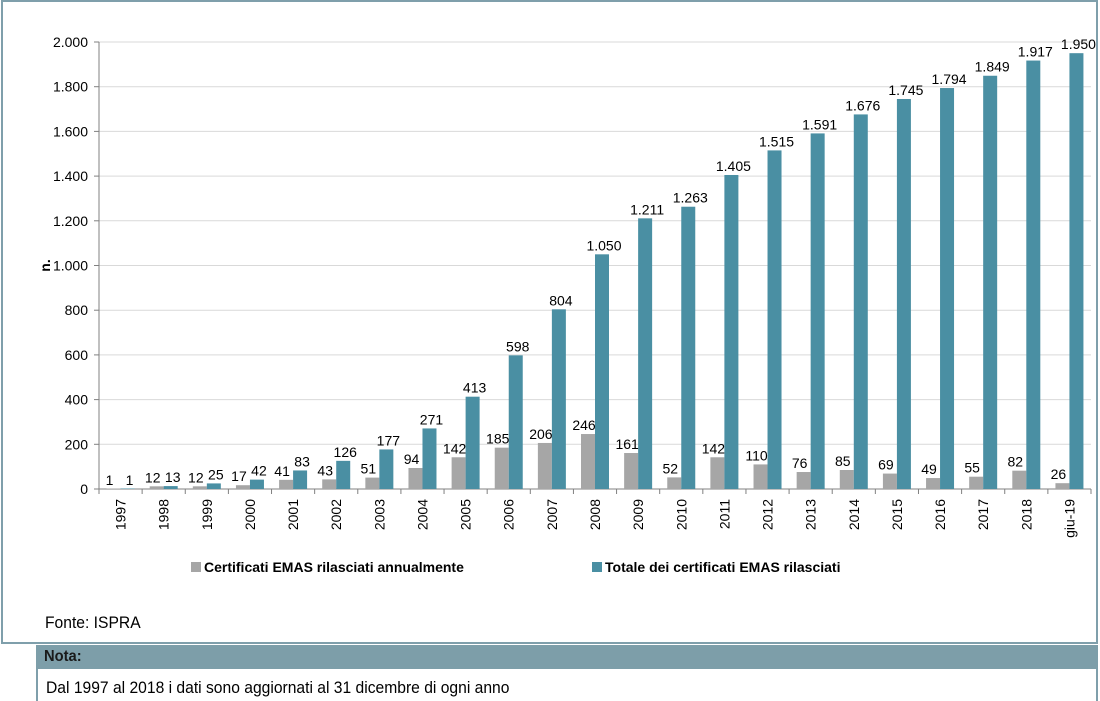 Image resolution: width=1100 pixels, height=701 pixels. What do you see at coordinates (412, 459) in the screenshot?
I see `data-label-annual: 94` at bounding box center [412, 459].